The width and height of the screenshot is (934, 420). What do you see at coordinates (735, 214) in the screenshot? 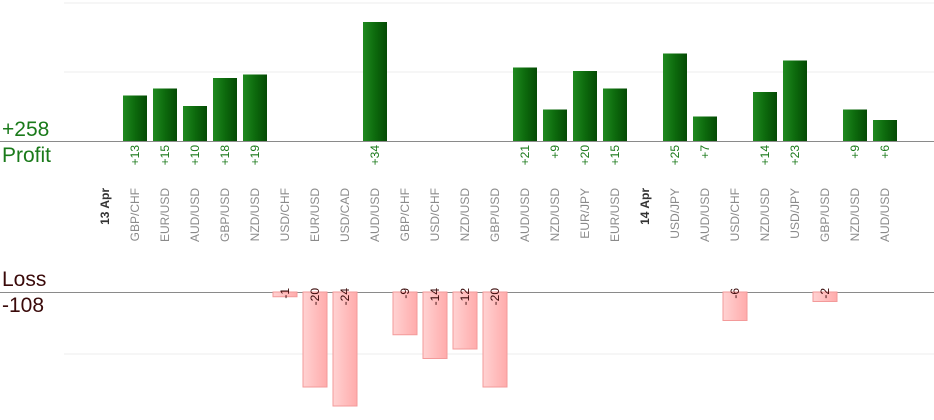
I see `pair-label-2-3: USD/CHF` at bounding box center [735, 214].